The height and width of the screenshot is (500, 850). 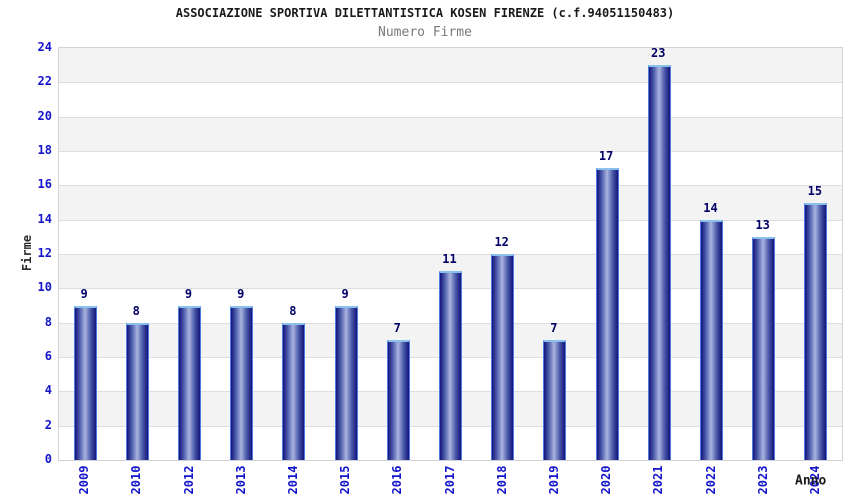 I want to click on y-tick-label: 10, so click(x=44, y=287).